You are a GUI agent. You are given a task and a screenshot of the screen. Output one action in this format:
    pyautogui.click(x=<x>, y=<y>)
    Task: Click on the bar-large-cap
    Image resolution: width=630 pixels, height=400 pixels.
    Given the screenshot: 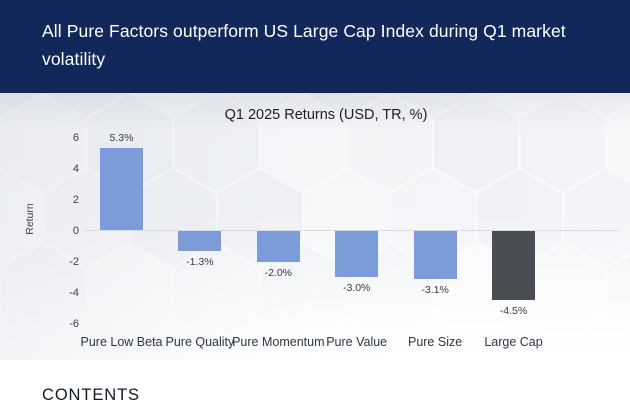 What is the action you would take?
    pyautogui.click(x=513, y=265)
    